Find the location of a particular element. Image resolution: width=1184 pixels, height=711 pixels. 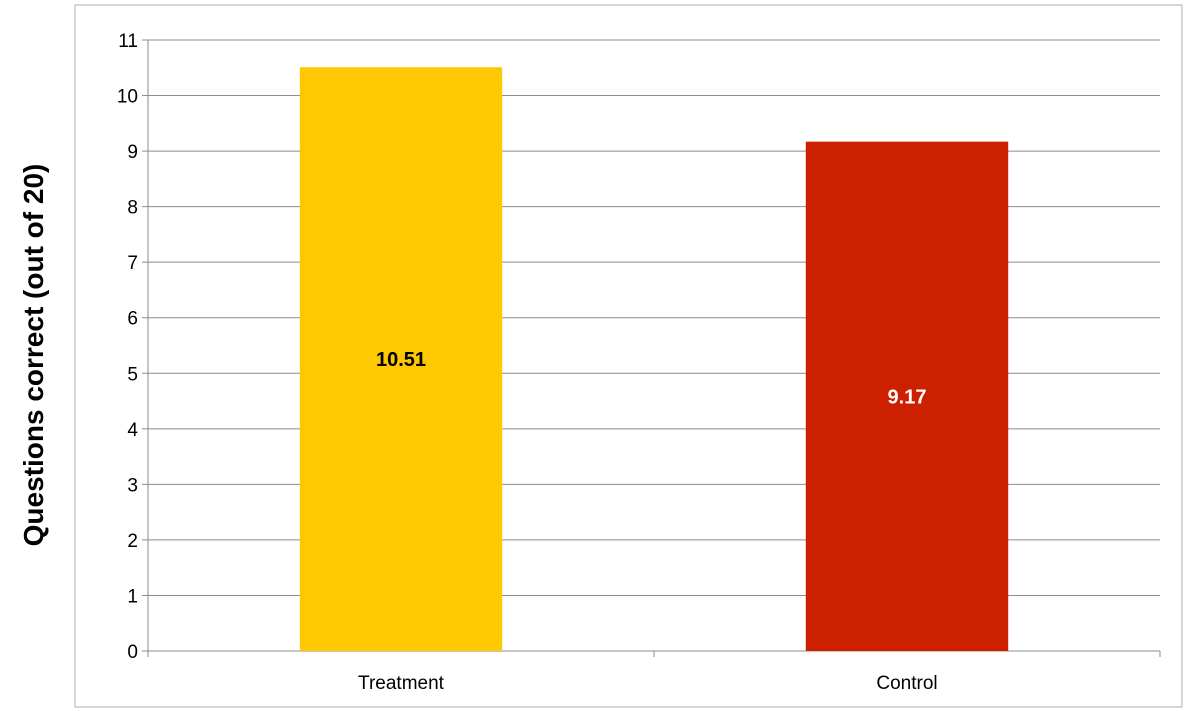

y-tick-label: 0 is located at coordinates (132, 652).